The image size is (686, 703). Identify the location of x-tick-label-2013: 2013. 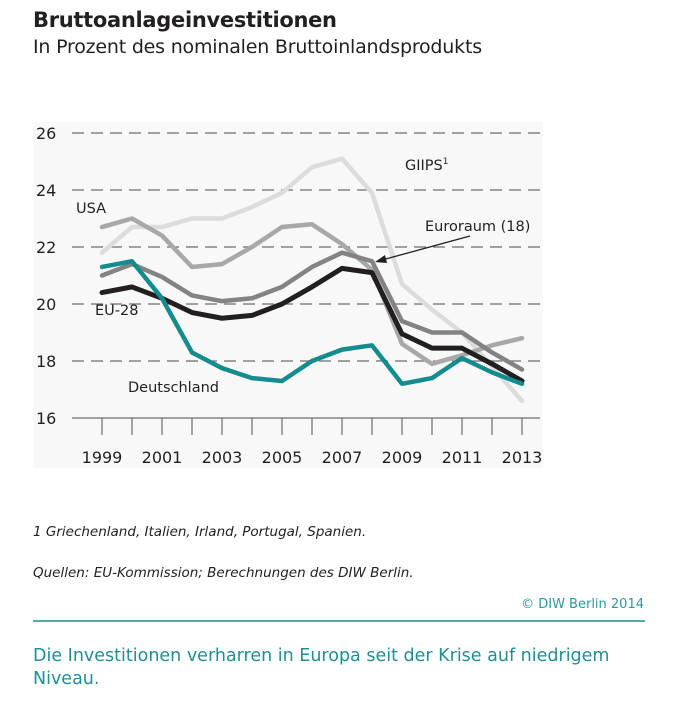
(522, 457).